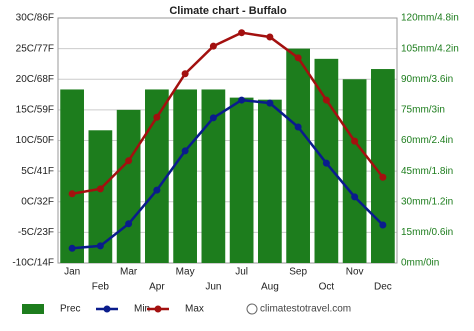 The width and height of the screenshot is (474, 331). Describe the element at coordinates (430, 18) in the screenshot. I see `y2-tick-label: 120mm/4.8in` at that location.